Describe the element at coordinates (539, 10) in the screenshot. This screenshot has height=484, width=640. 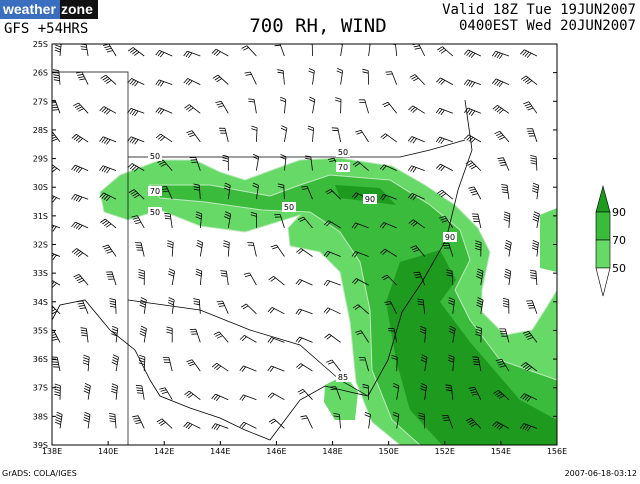
I see `valid-time: Valid 18Z Tue 19JUN2007` at that location.